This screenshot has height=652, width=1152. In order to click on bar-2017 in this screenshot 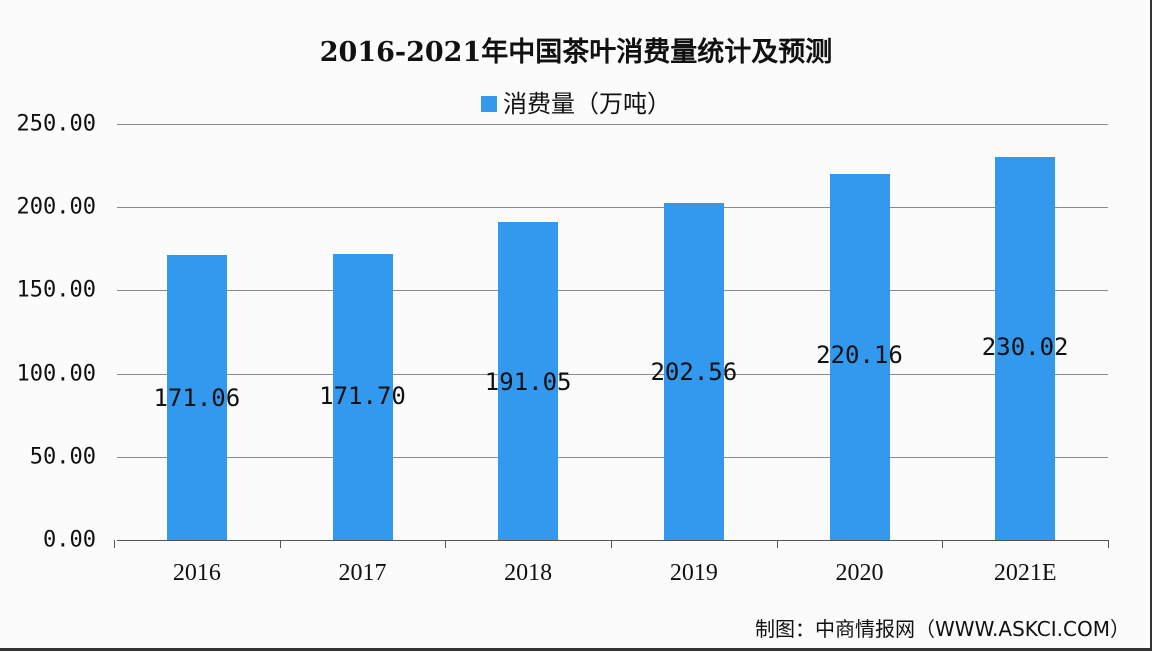, I will do `click(362, 397)`.